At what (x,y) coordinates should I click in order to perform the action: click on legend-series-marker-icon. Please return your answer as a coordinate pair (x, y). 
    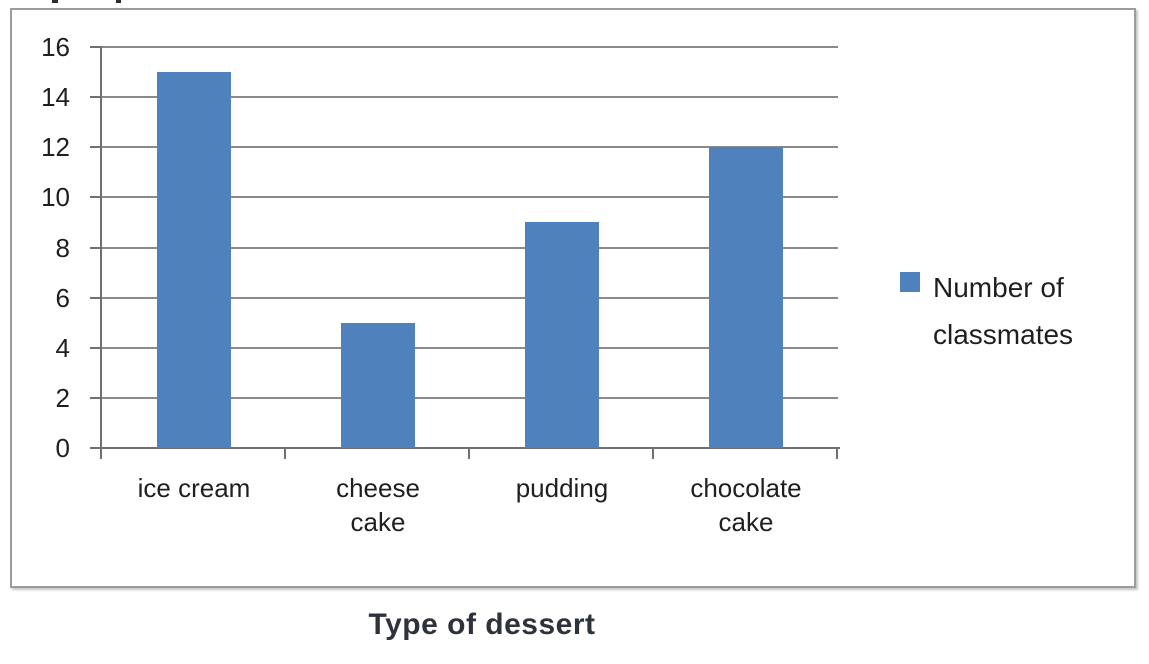
    Looking at the image, I should click on (910, 282).